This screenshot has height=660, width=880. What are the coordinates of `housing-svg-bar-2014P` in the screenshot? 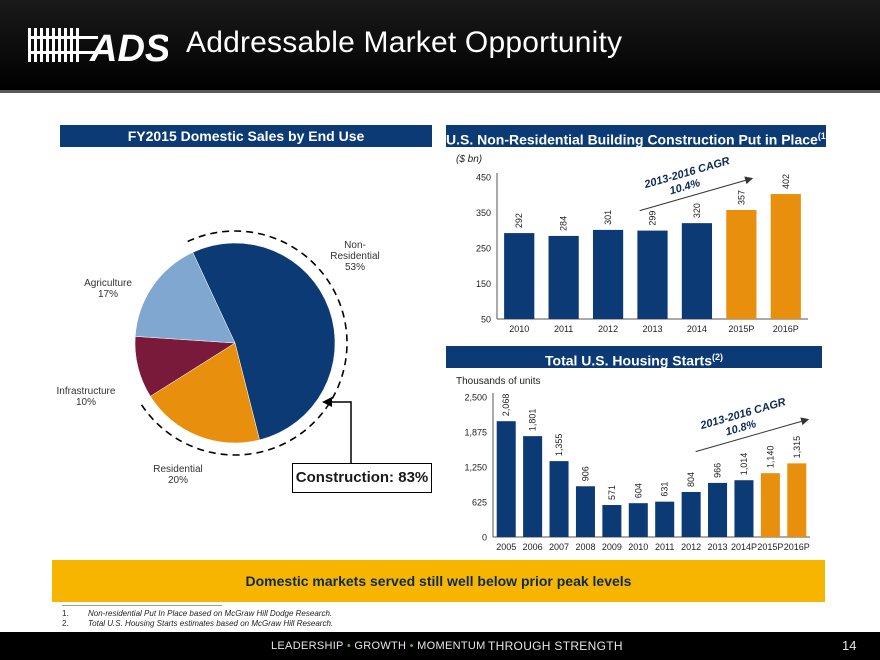 It's located at (744, 508).